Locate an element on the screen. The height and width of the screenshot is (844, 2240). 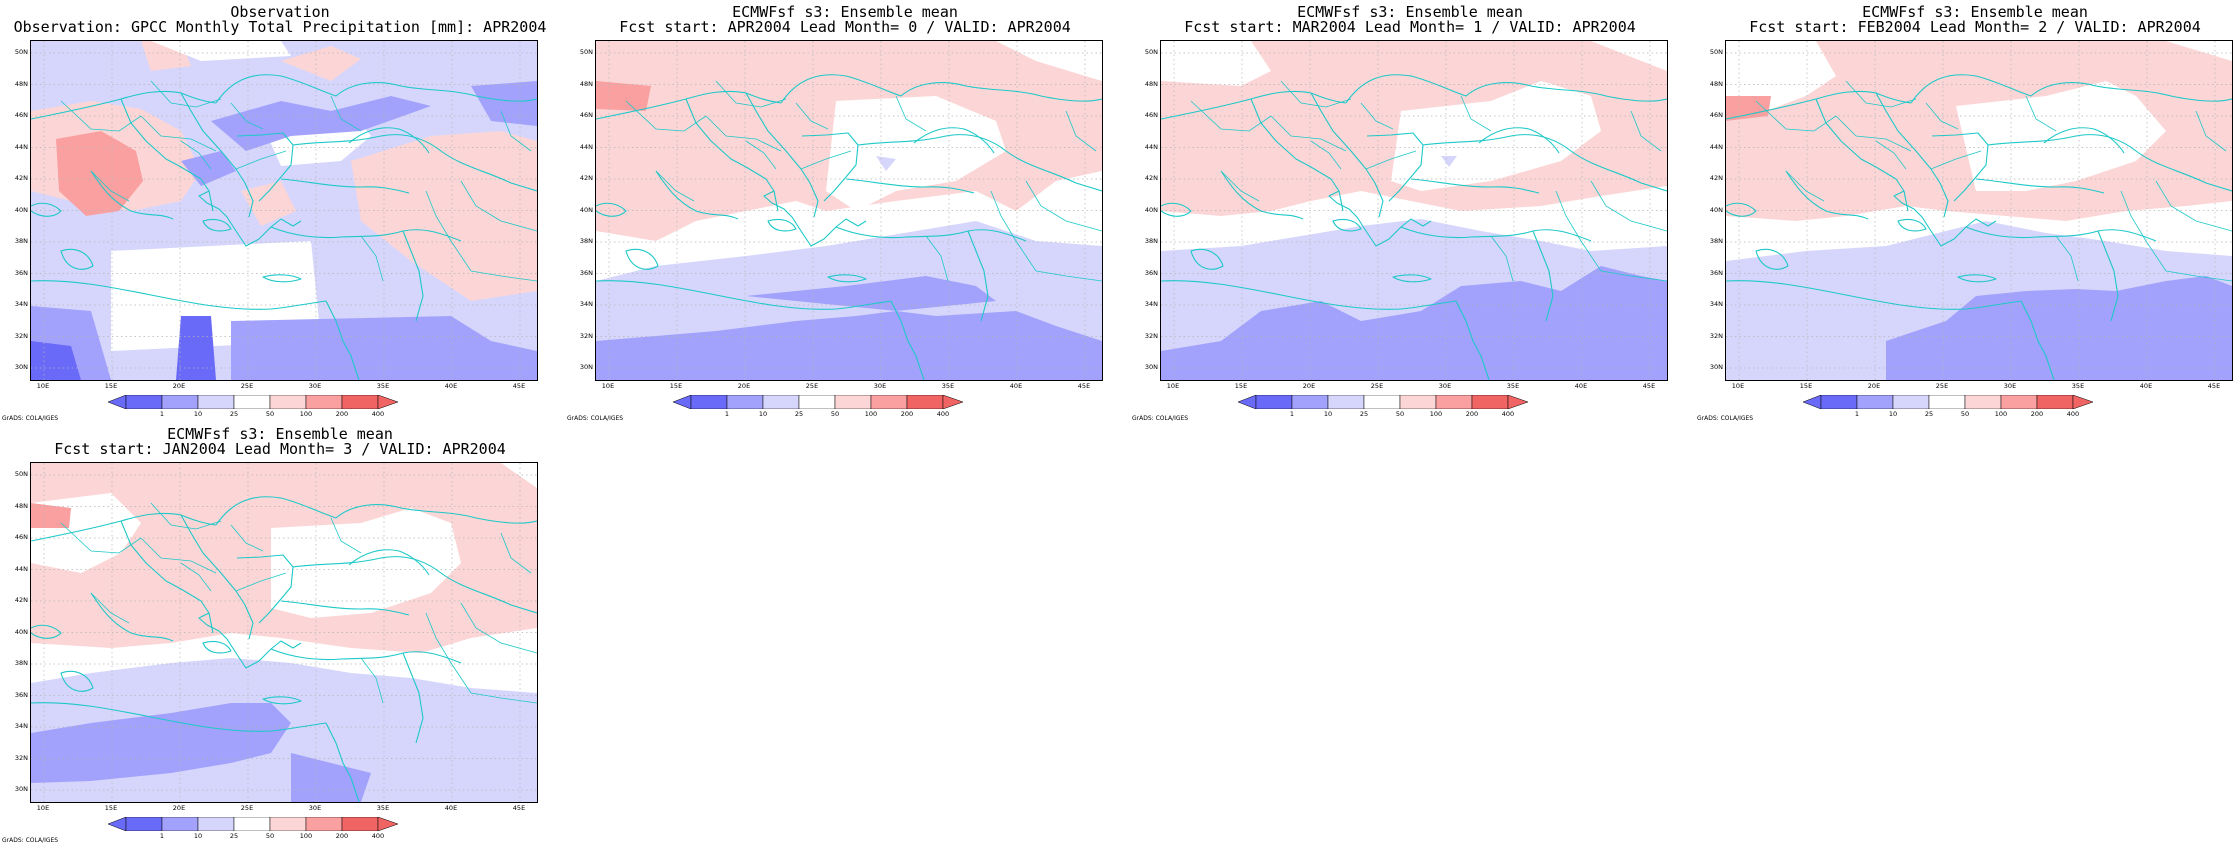
gridlines is located at coordinates (284, 210).